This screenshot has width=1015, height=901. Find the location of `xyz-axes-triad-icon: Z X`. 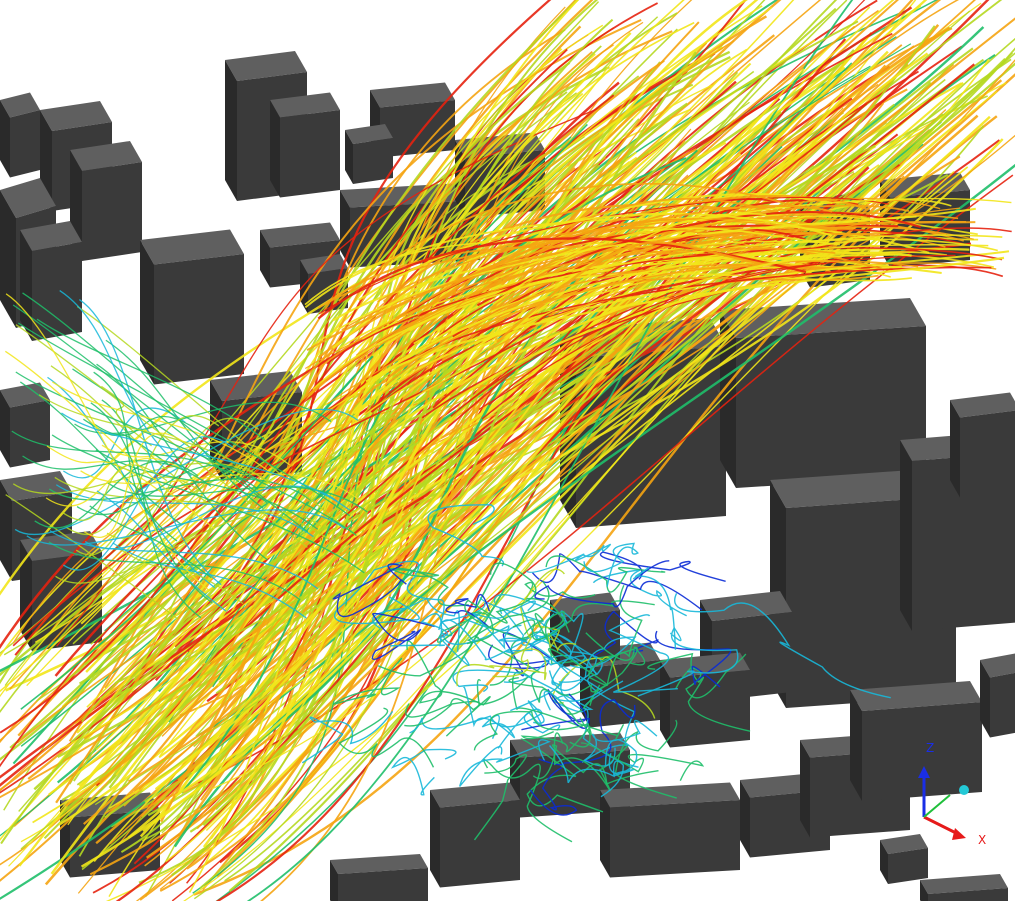

xyz-axes-triad-icon: Z X is located at coordinates (952, 794).